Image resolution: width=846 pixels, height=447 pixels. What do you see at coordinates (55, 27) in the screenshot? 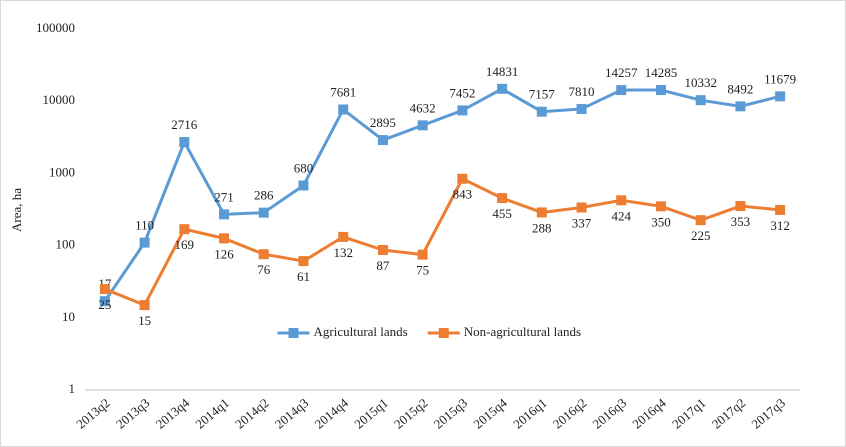
I see `y-tick-label: 100000` at bounding box center [55, 27].